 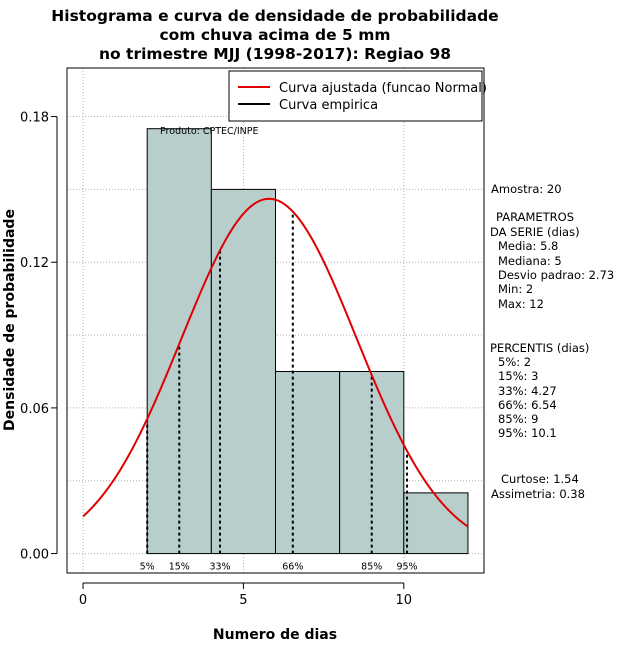 I want to click on stats-sd: Desvio padrao: 2.73, so click(x=556, y=275).